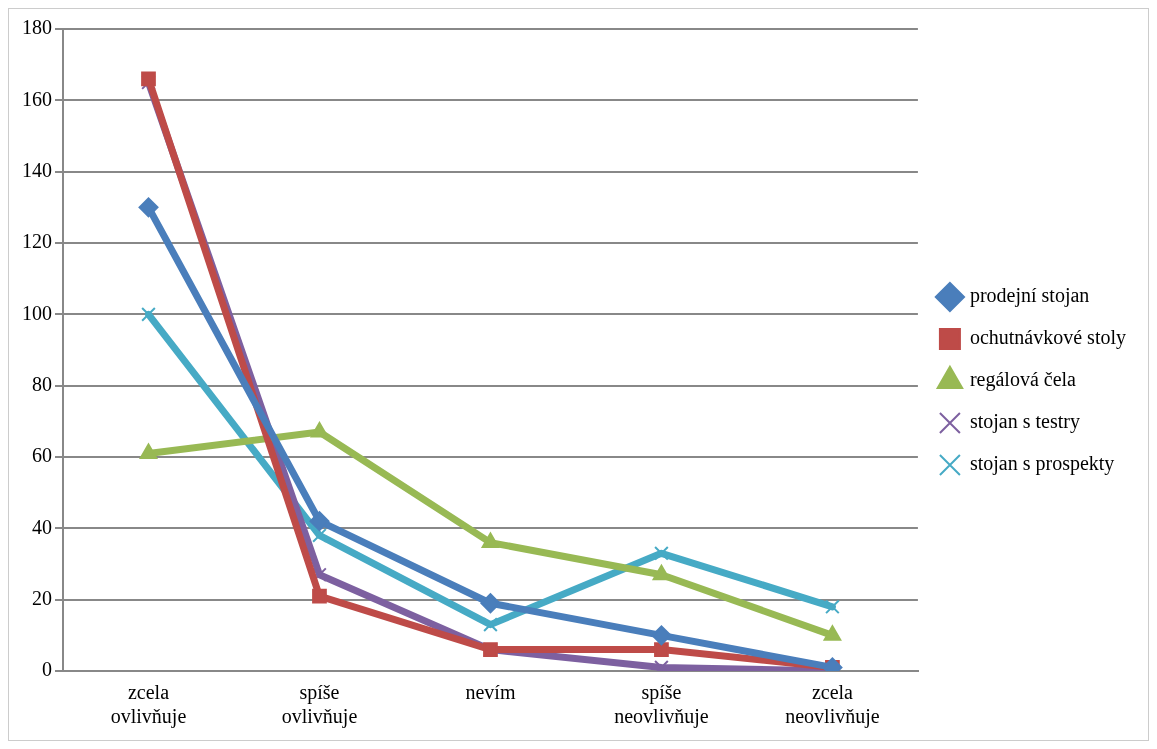 The width and height of the screenshot is (1157, 749). What do you see at coordinates (832, 705) in the screenshot?
I see `x-tick-label: zcela neovlivňuje` at bounding box center [832, 705].